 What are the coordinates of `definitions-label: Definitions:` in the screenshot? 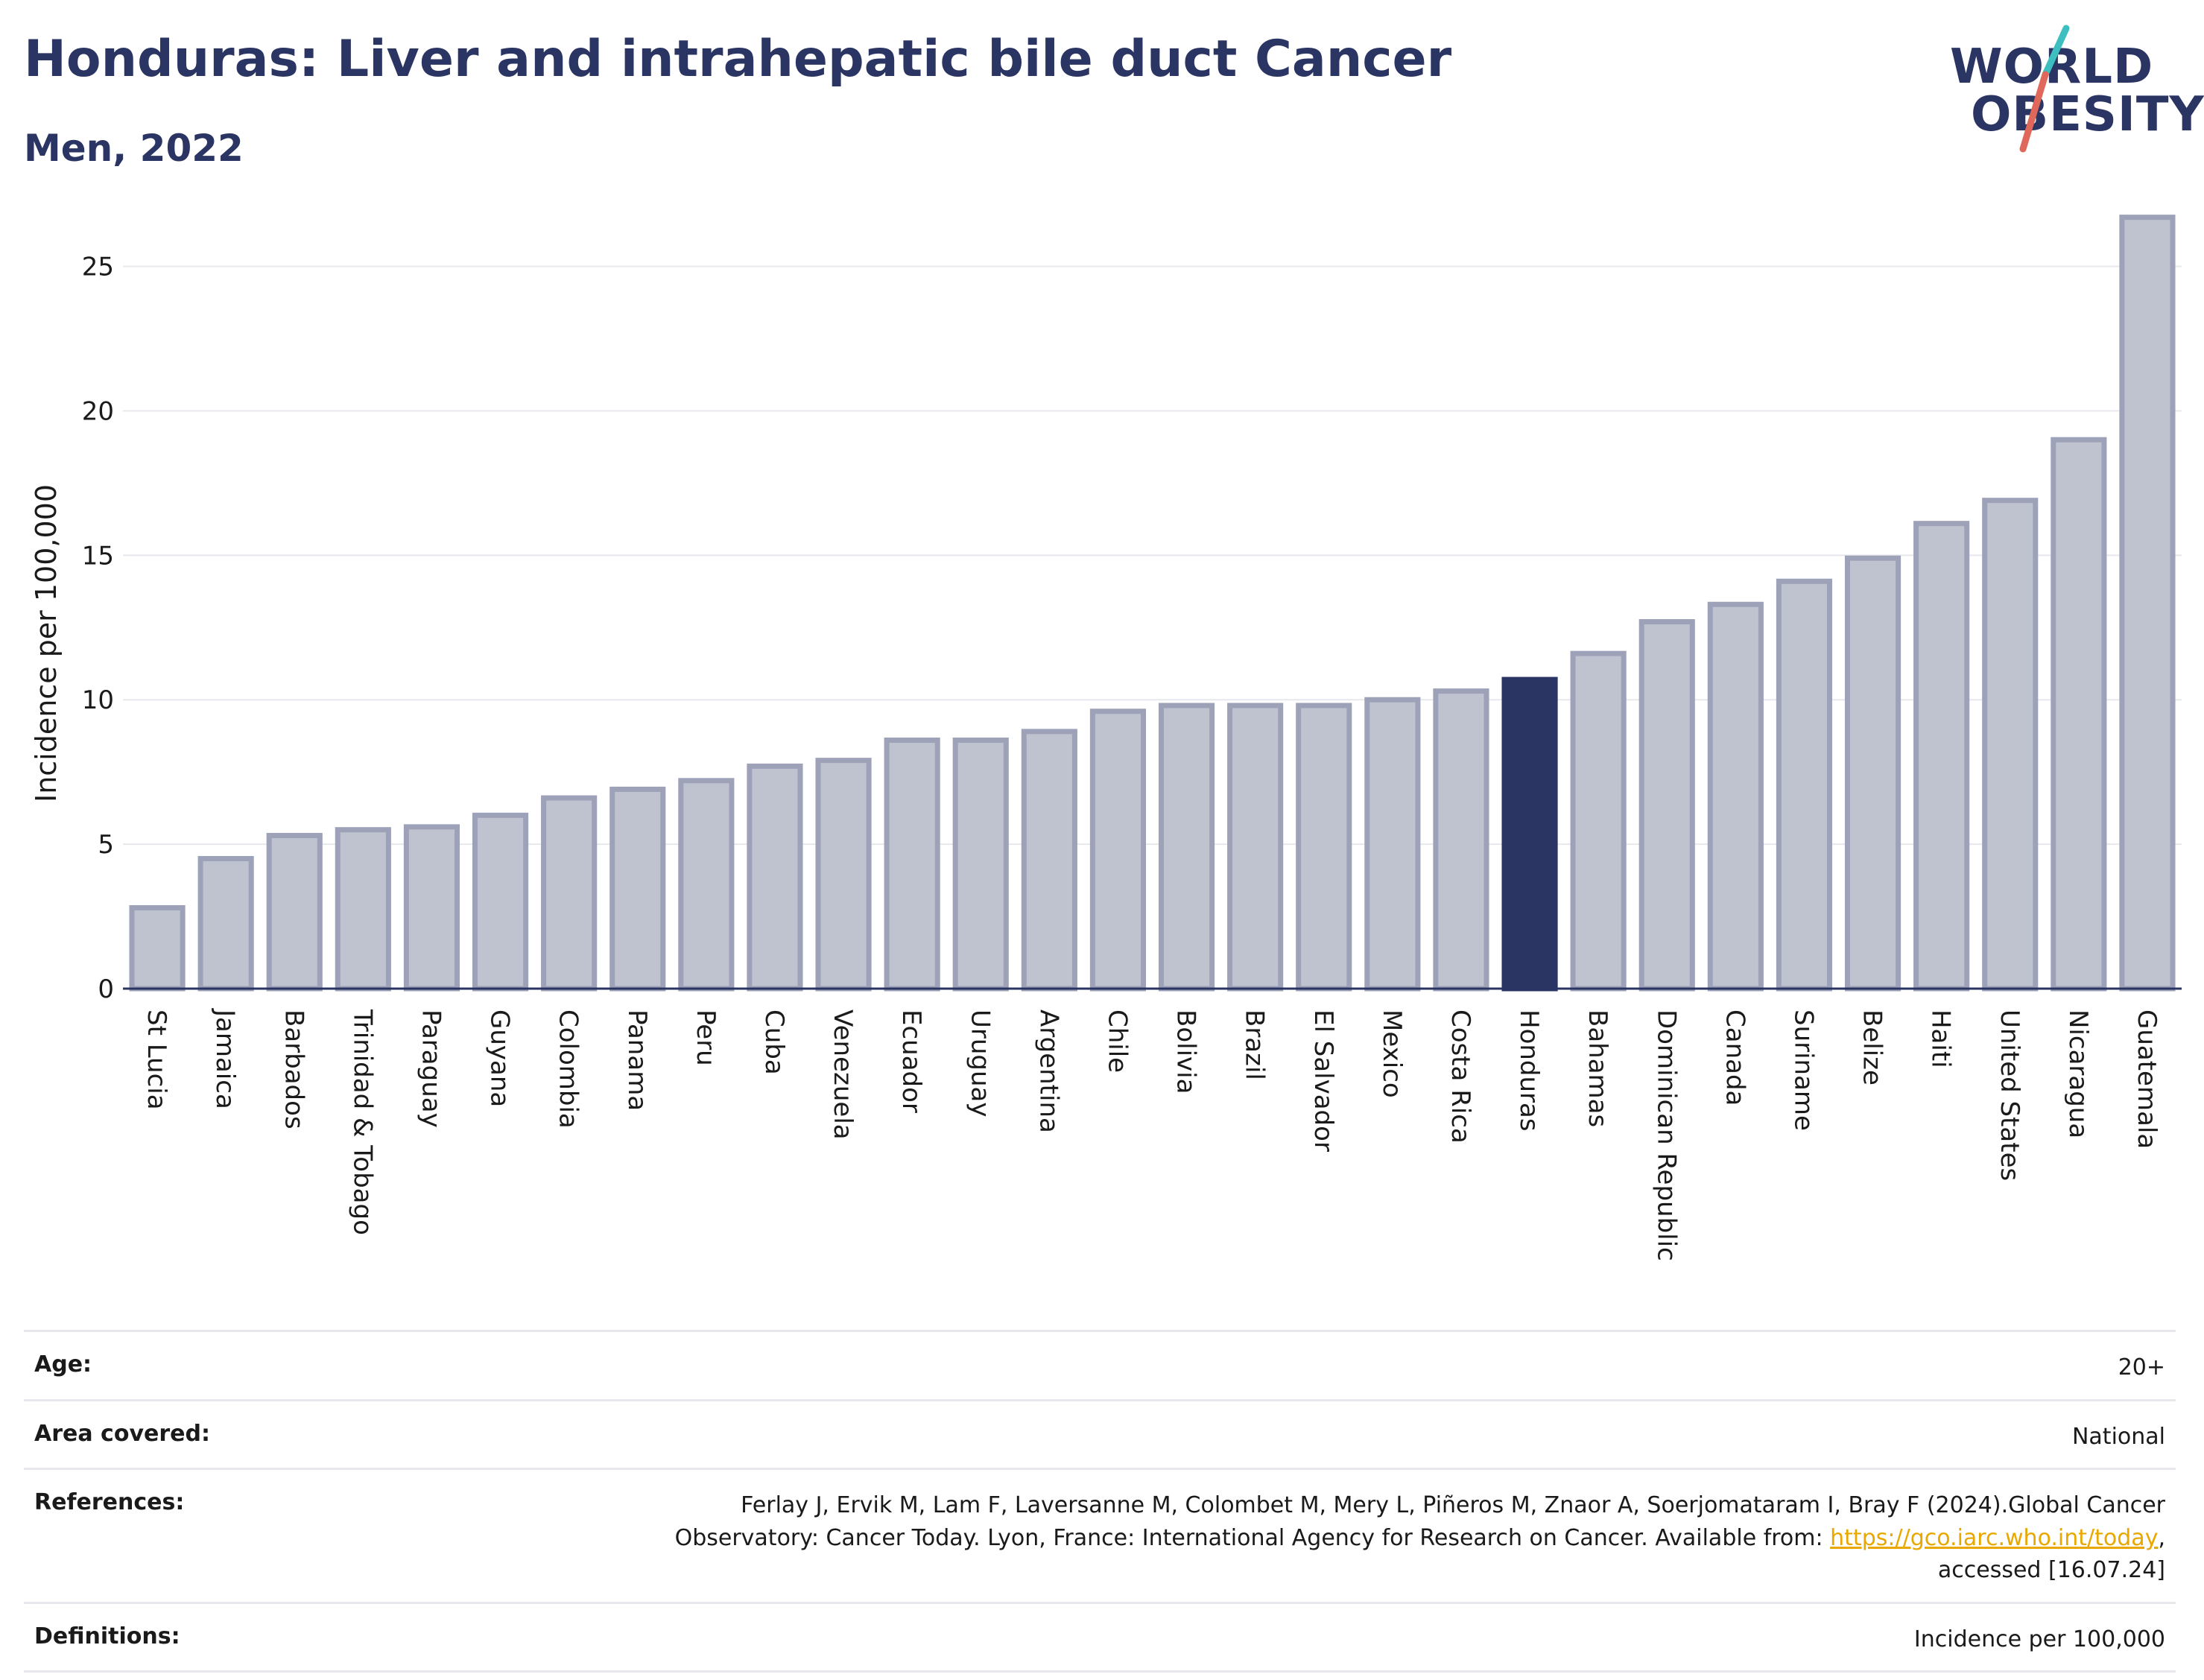 It's located at (107, 1636).